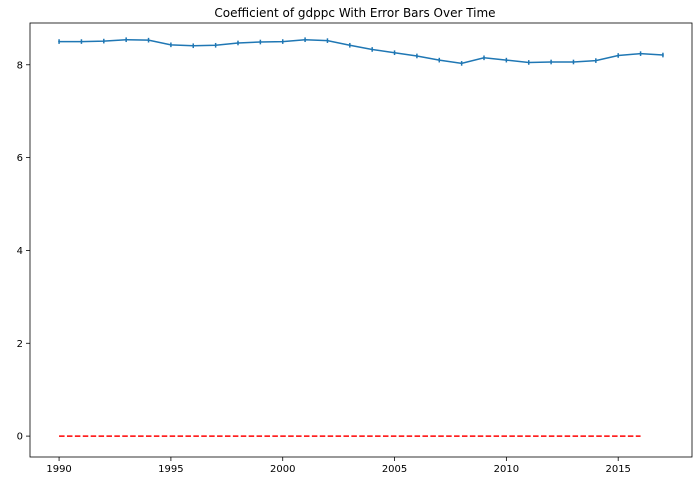  I want to click on coefficient-line, so click(361, 51).